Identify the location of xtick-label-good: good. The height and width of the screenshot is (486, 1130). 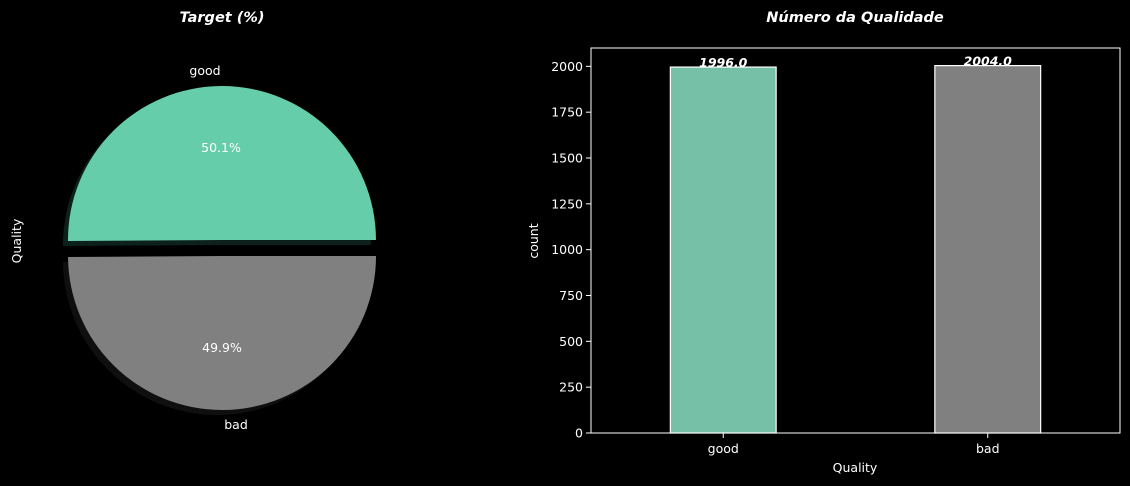
(723, 448).